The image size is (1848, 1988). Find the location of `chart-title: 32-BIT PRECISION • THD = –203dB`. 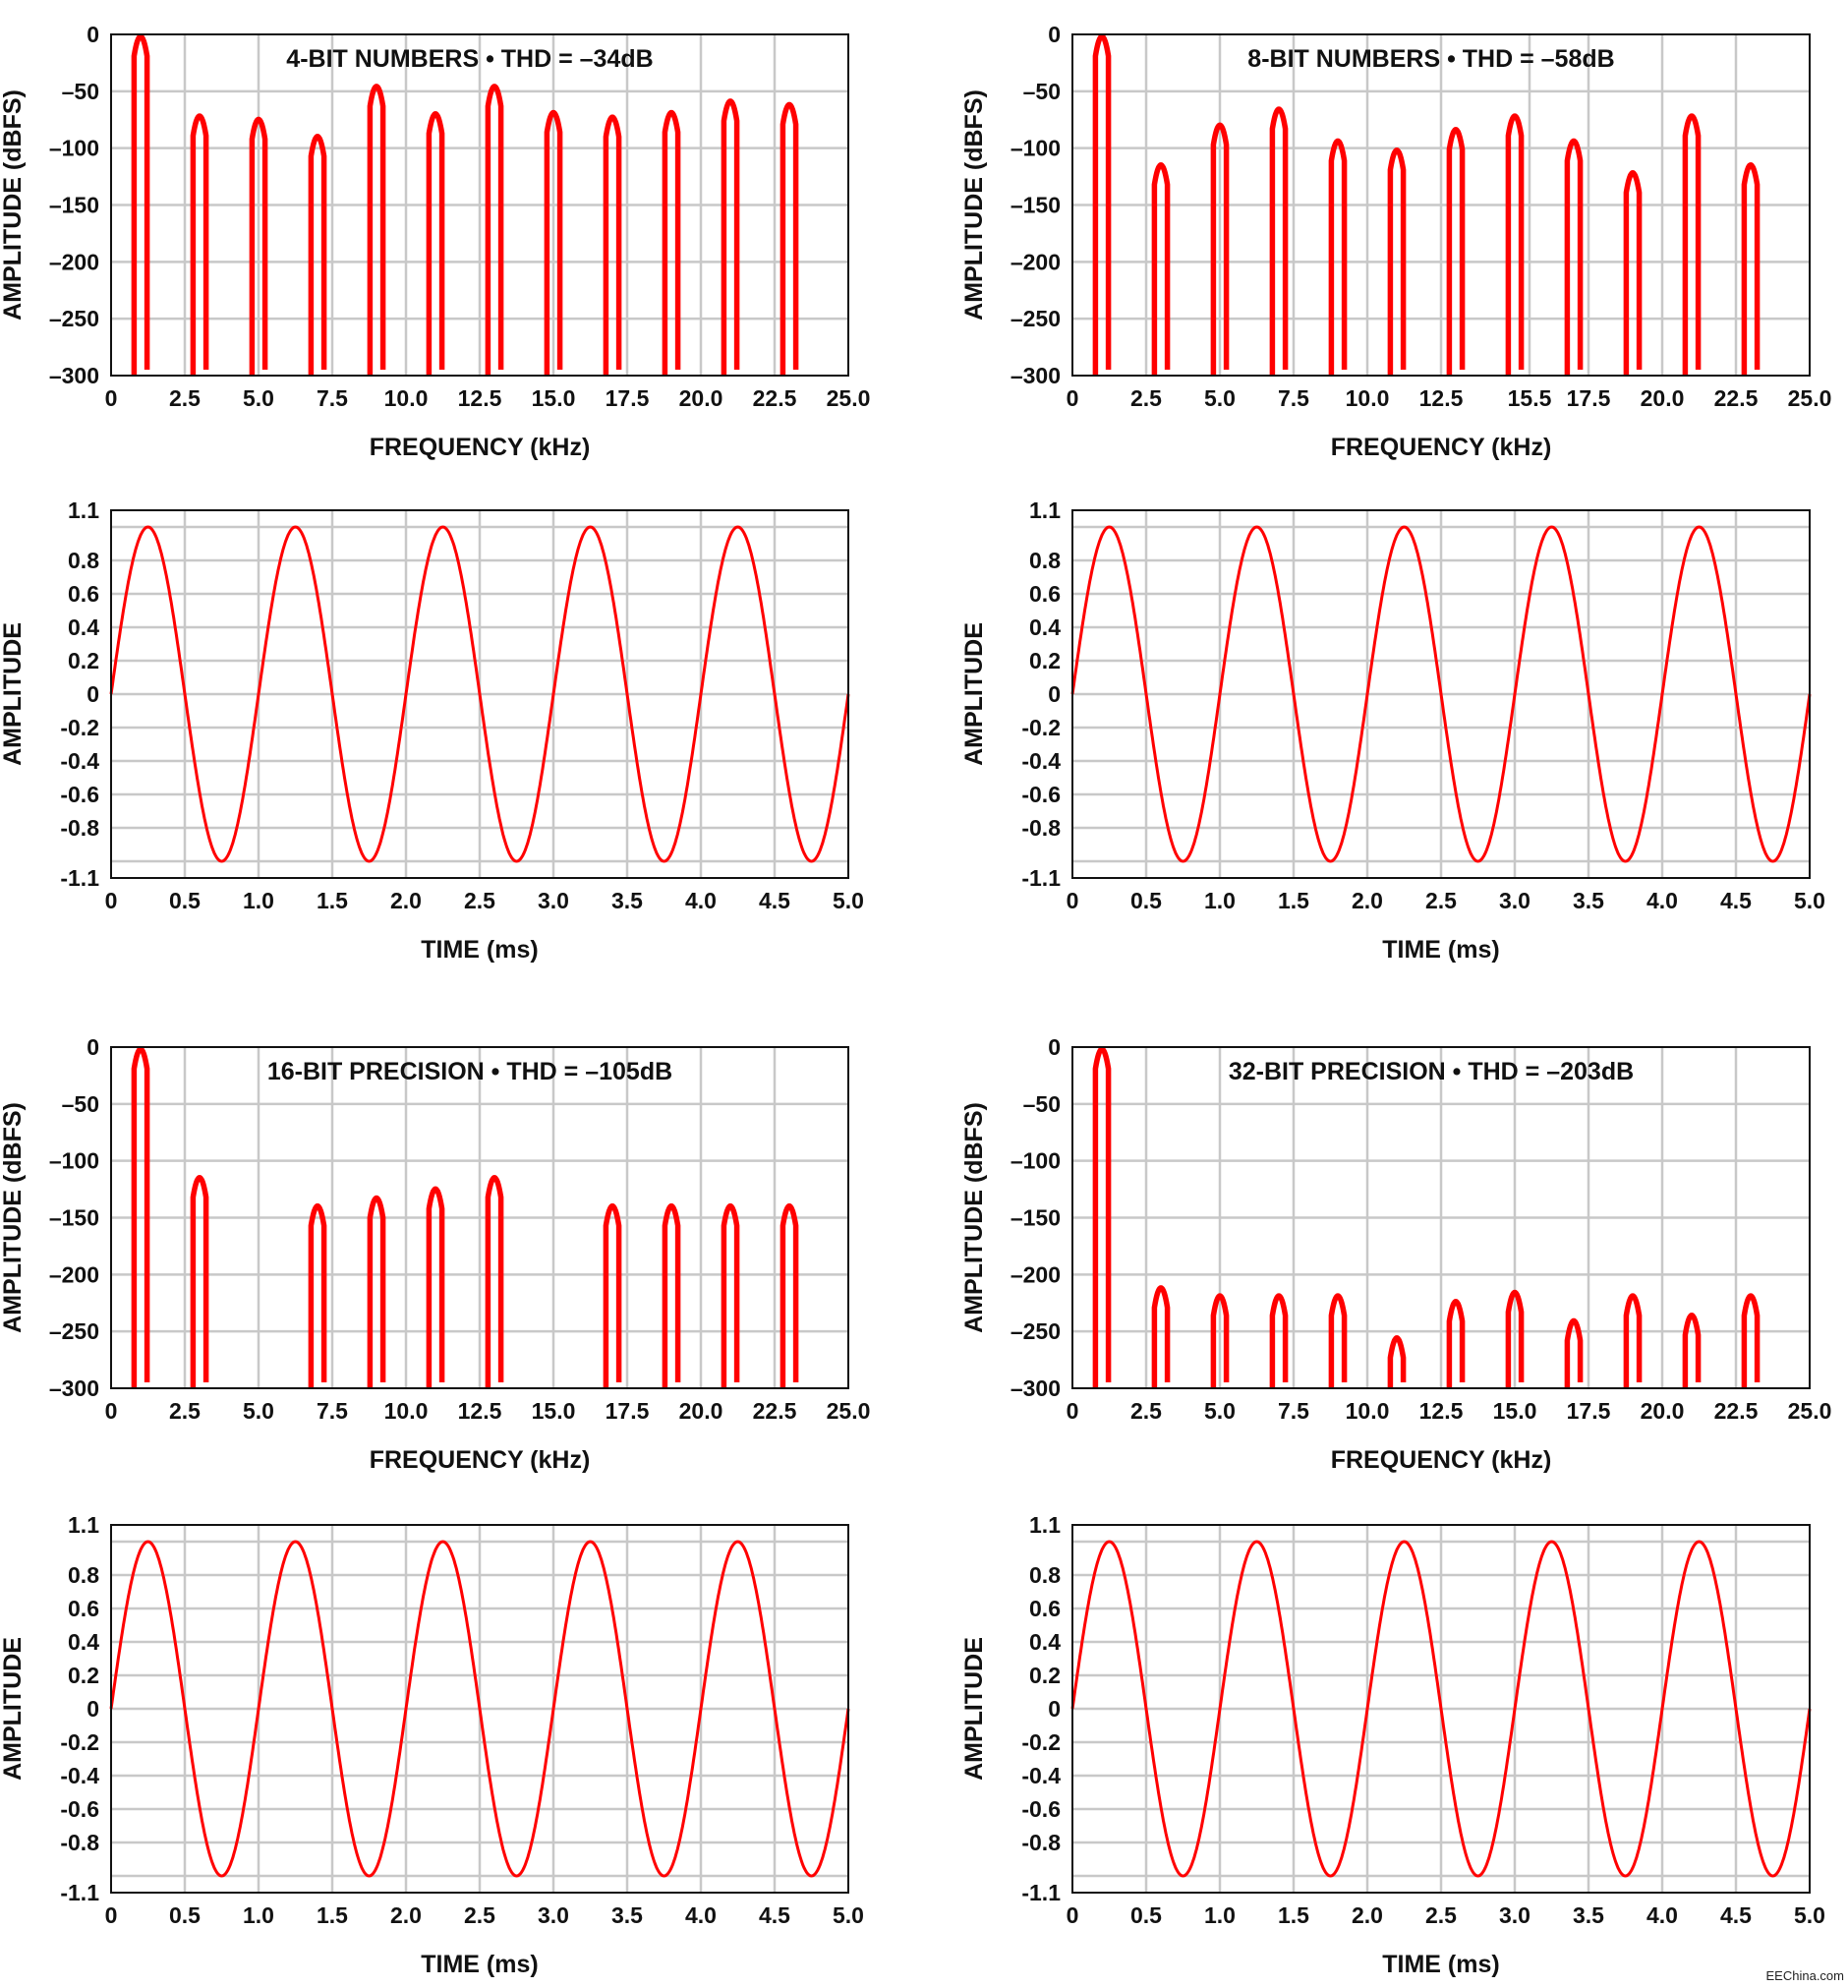

chart-title: 32-BIT PRECISION • THD = –203dB is located at coordinates (1432, 1071).